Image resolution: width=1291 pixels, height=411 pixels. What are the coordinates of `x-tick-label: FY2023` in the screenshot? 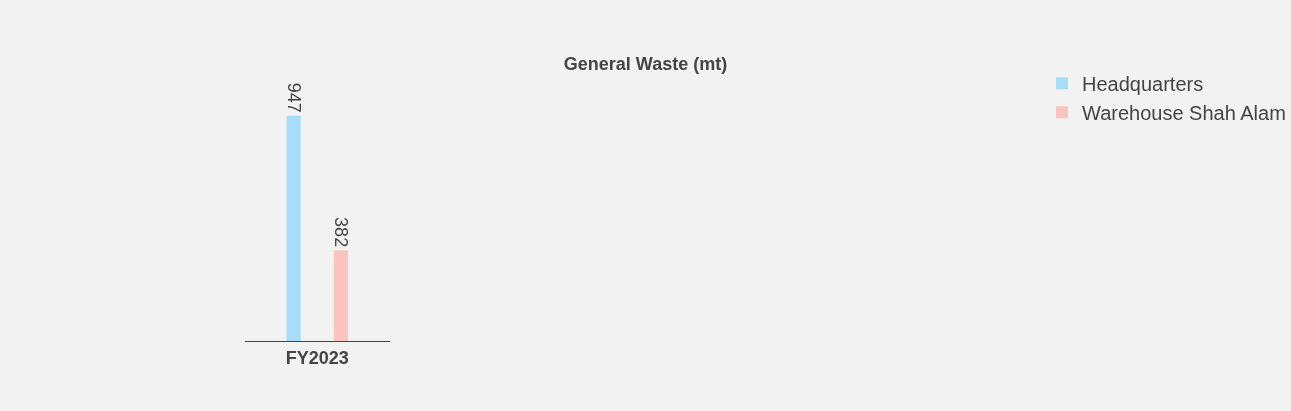 It's located at (317, 357).